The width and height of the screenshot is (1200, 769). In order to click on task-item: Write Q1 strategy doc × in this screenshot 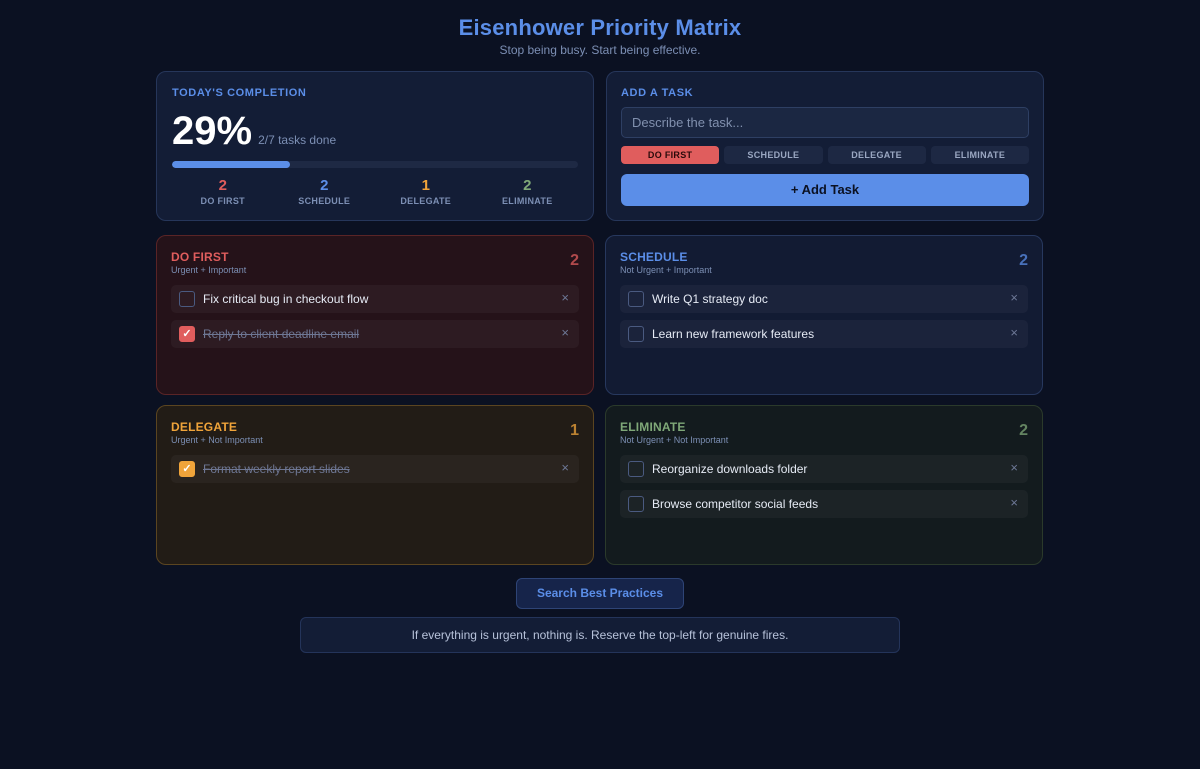, I will do `click(824, 299)`.